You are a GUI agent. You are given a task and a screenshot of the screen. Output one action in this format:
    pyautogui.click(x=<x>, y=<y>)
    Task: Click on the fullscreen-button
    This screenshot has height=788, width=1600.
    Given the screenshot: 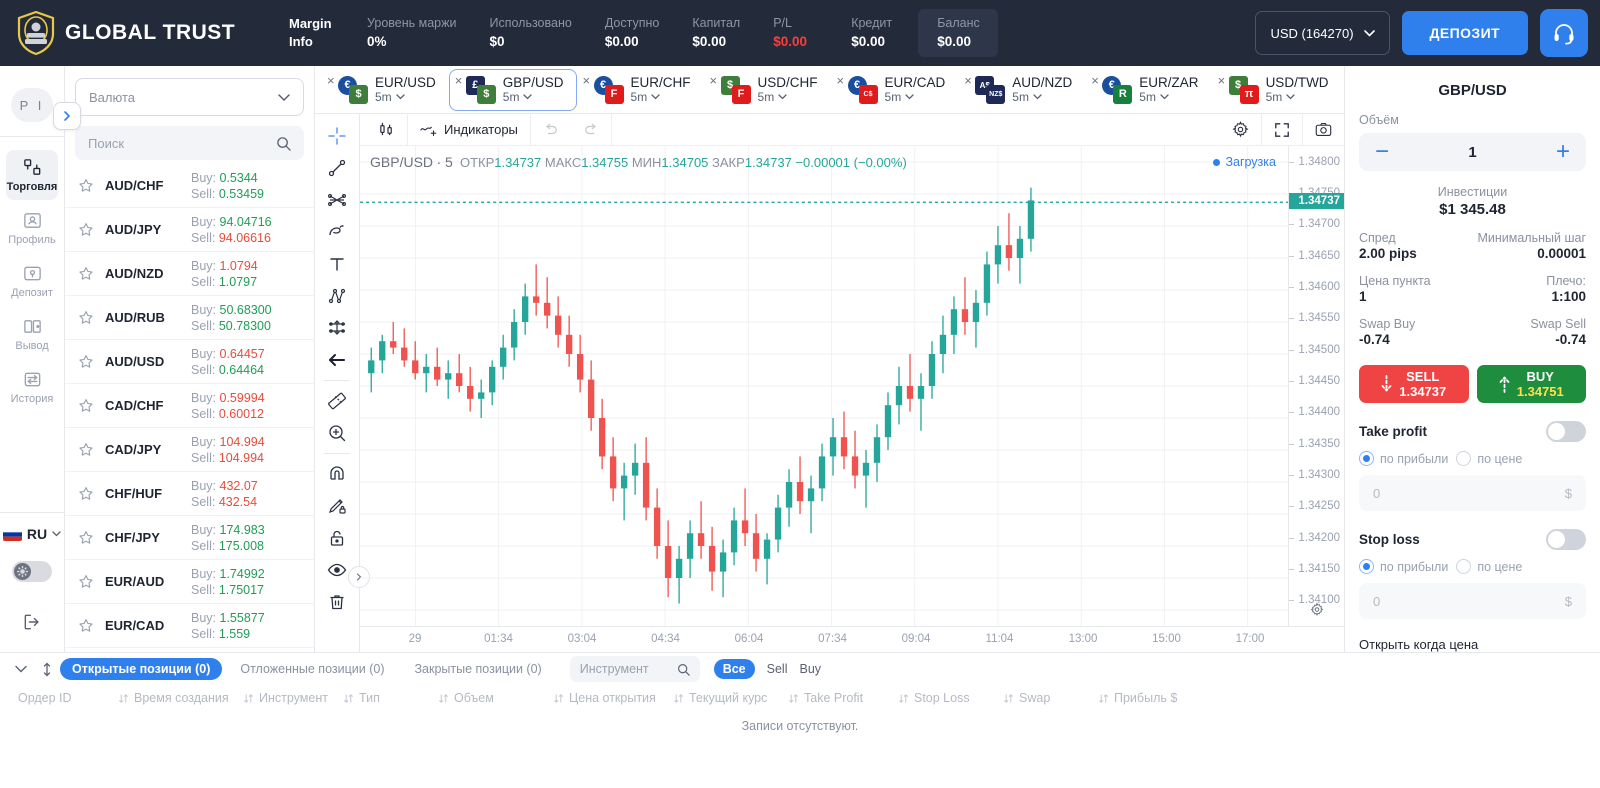 What is the action you would take?
    pyautogui.click(x=1282, y=129)
    